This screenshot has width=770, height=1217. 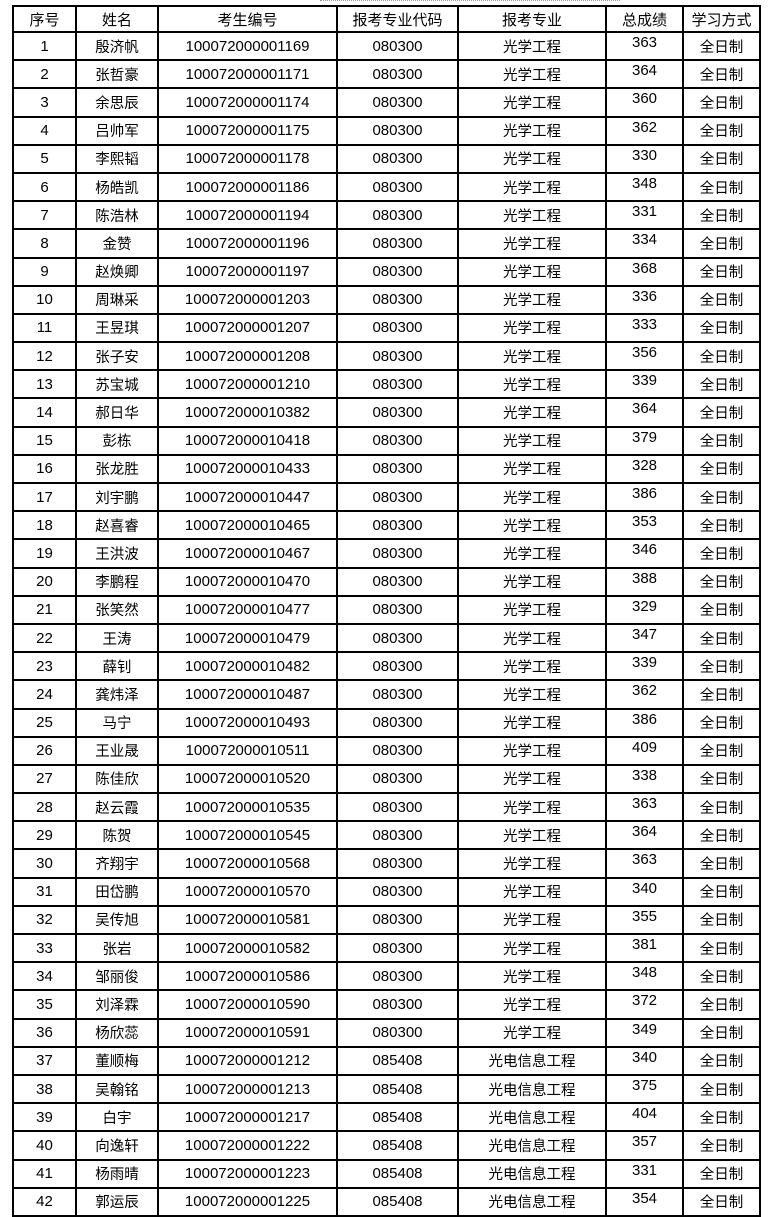 What do you see at coordinates (386, 215) in the screenshot?
I see `table-row: 7 陈浩林 100072000001194 080300 光学工程 331 全日制` at bounding box center [386, 215].